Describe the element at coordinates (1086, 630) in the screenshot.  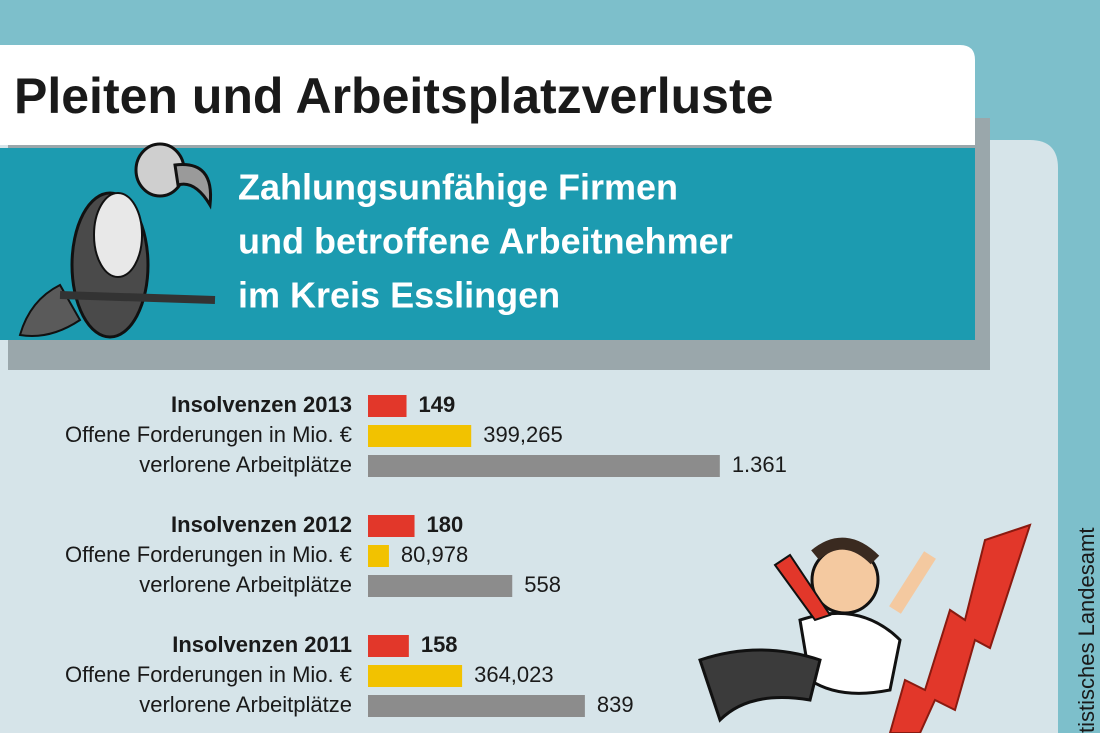
I see `source: tistisches Landesamt` at that location.